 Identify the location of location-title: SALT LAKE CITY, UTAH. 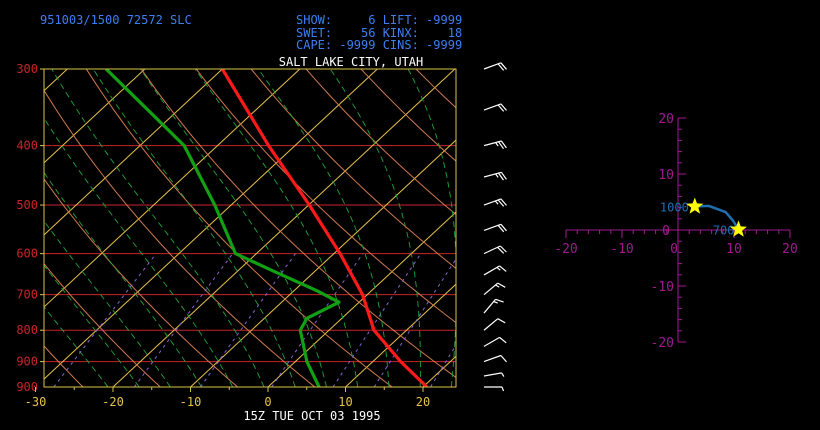
(351, 62).